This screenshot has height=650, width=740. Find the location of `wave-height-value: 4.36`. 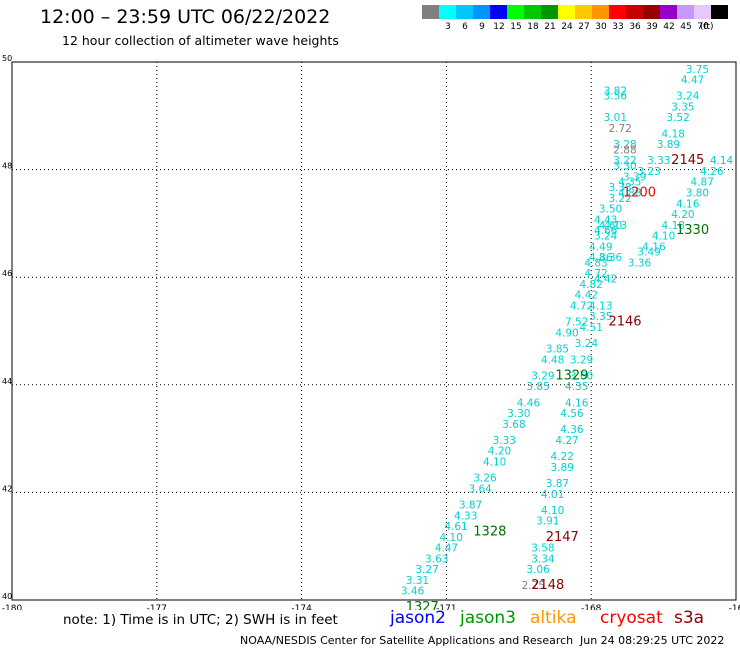

wave-height-value: 4.36 is located at coordinates (572, 430).